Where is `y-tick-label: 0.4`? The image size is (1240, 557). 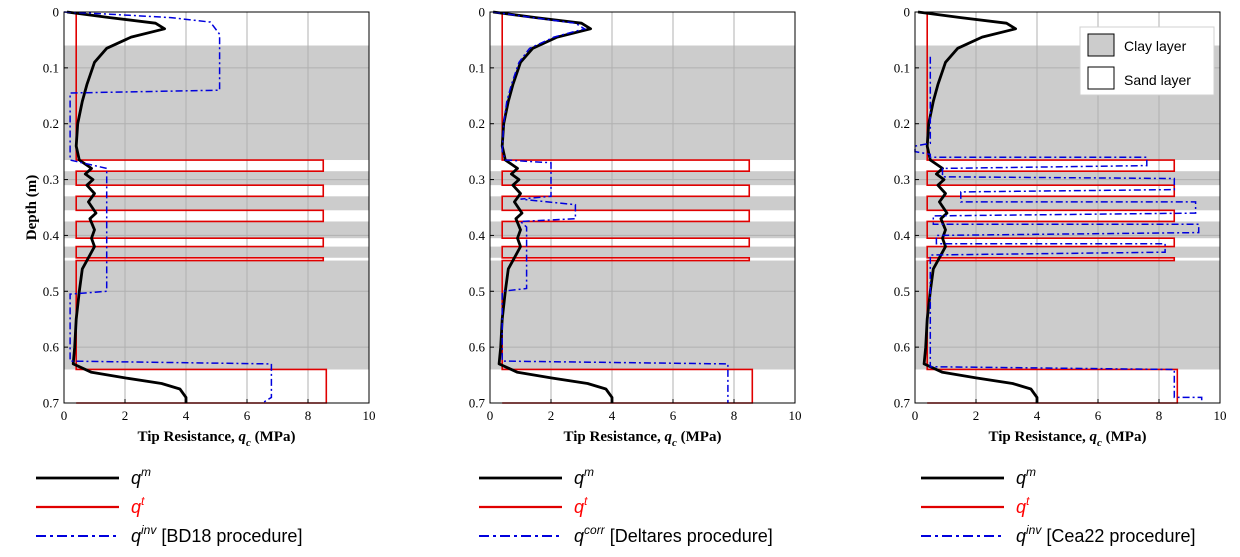
y-tick-label: 0.4 is located at coordinates (902, 235).